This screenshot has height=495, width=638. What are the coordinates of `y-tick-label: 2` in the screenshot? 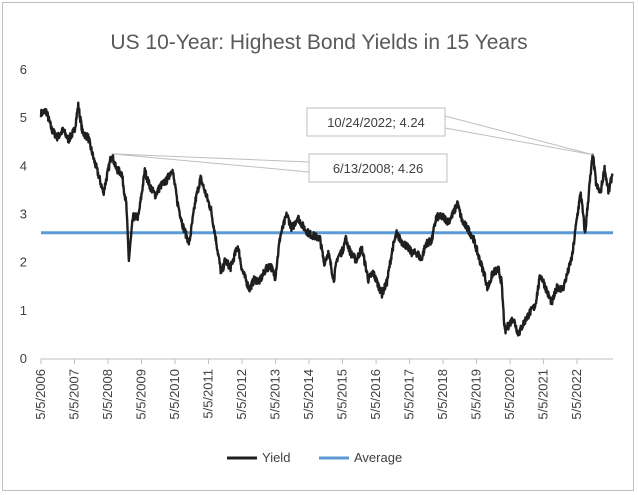 It's located at (23, 262).